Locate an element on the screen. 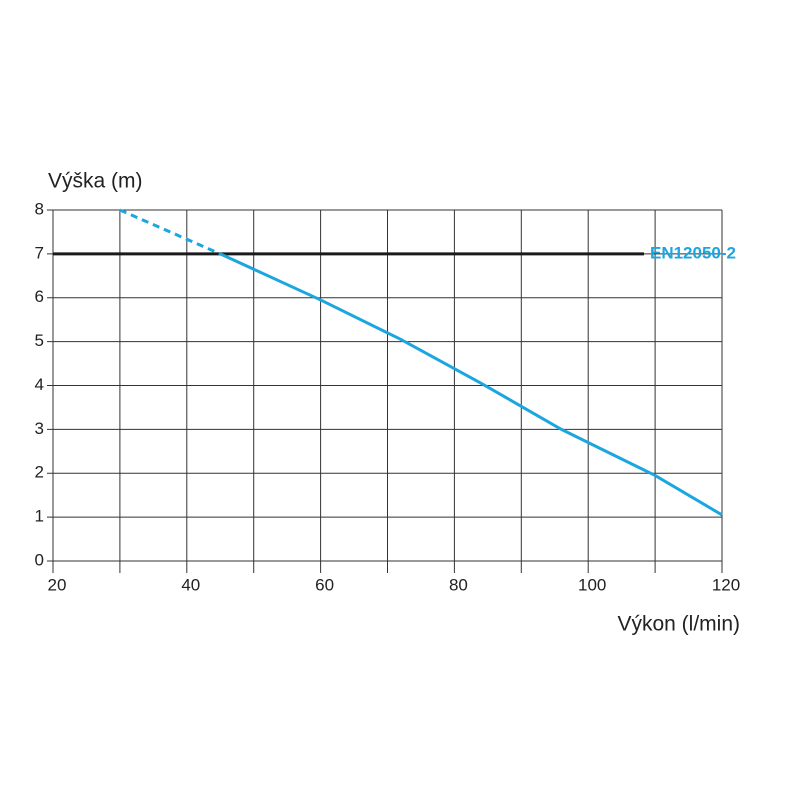 The width and height of the screenshot is (800, 800). y-tick-label: 0 is located at coordinates (39, 559).